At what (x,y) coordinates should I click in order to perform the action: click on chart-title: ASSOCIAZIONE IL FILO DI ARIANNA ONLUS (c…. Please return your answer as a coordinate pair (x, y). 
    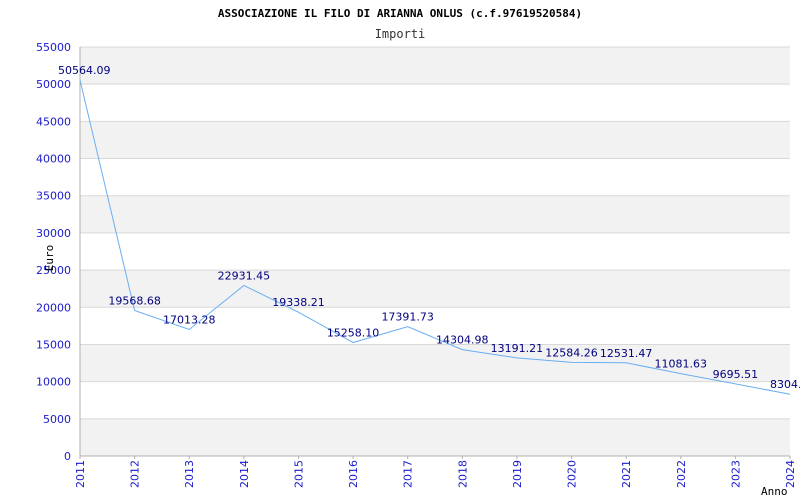
    Looking at the image, I should click on (400, 13).